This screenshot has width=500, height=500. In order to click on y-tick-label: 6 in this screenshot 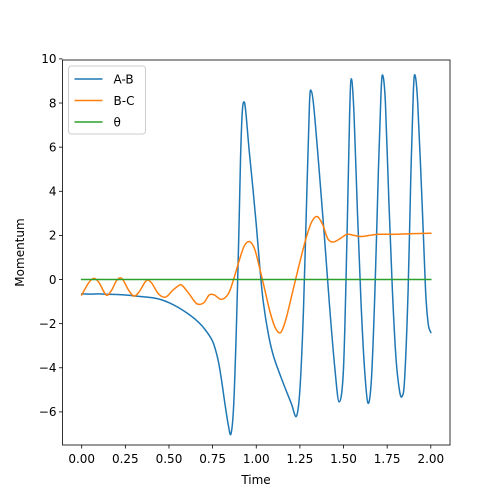, I will do `click(53, 147)`.